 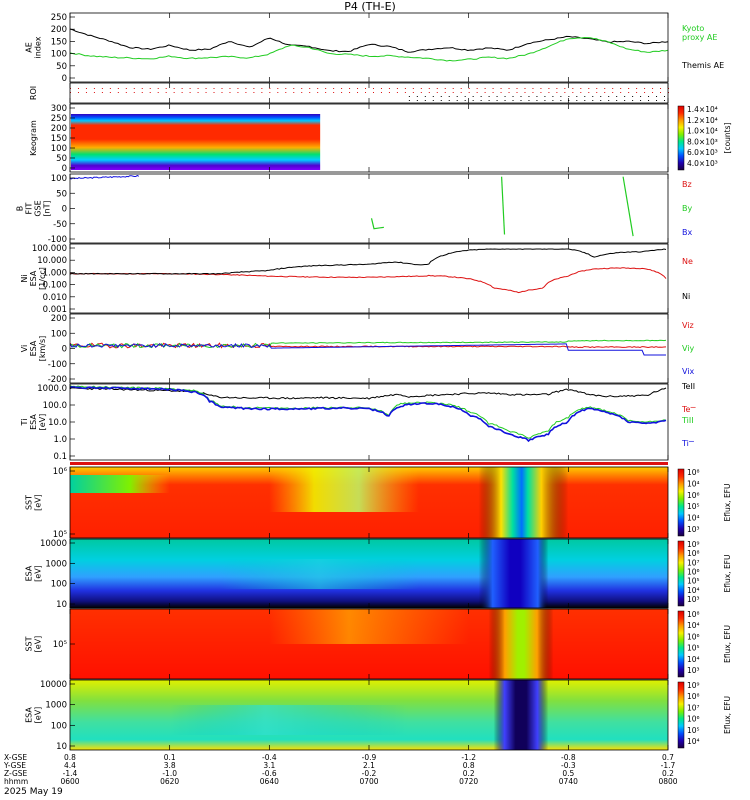 I want to click on temperature-ylabel: Ti, so click(x=24, y=423).